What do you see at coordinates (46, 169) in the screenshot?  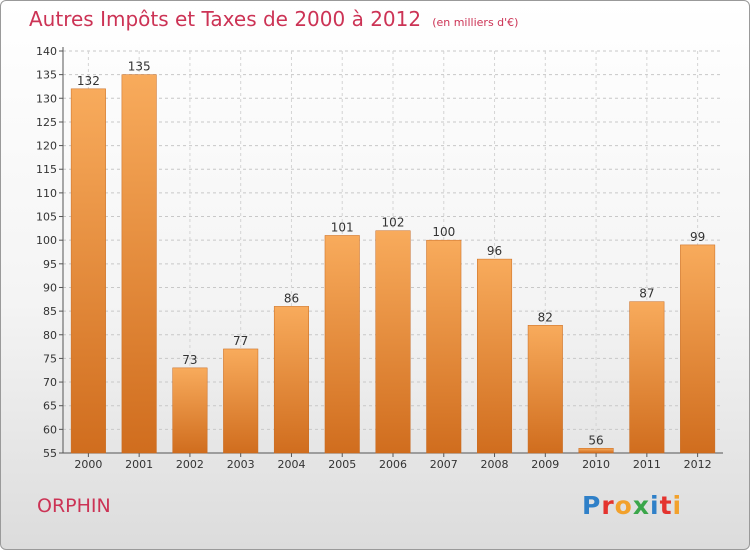 I see `y-tick-label: 115` at bounding box center [46, 169].